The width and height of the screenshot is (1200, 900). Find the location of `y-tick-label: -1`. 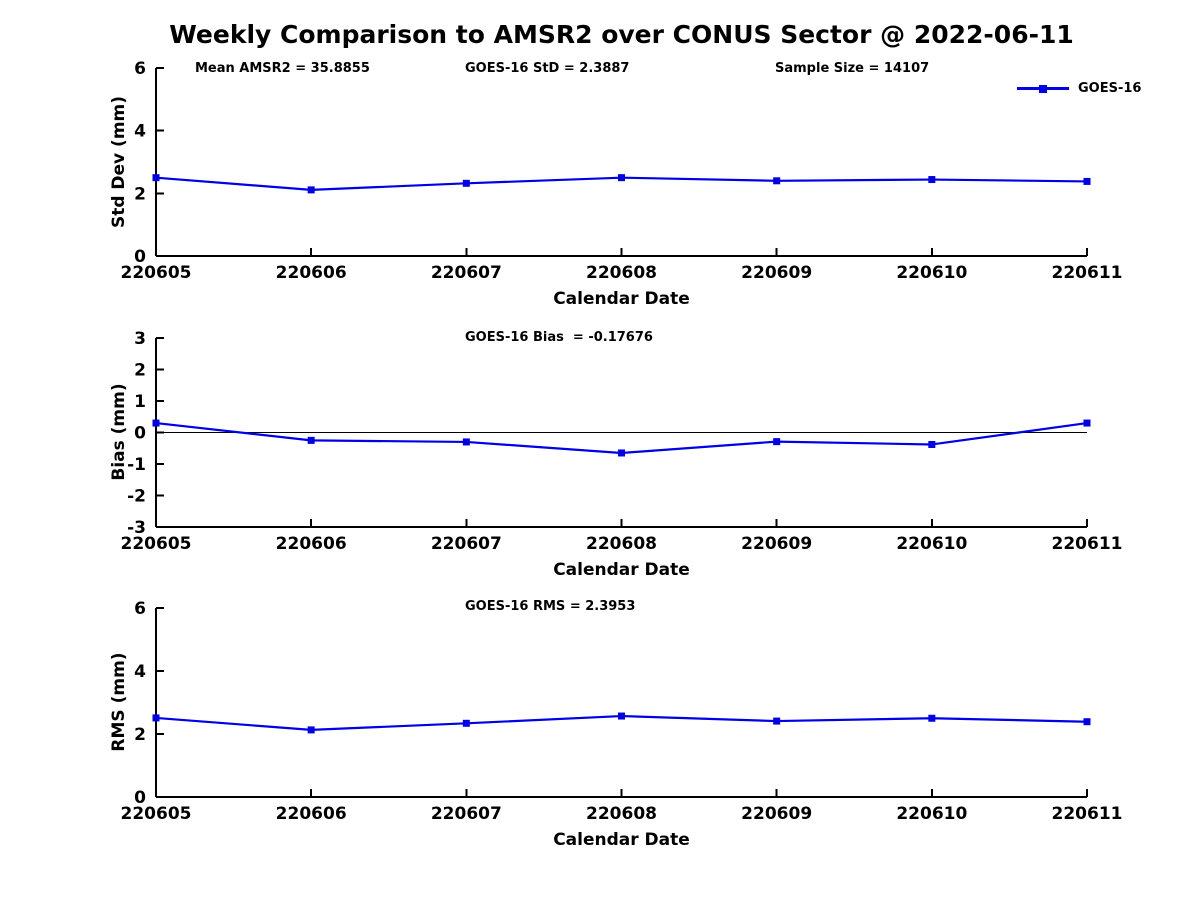

y-tick-label: -1 is located at coordinates (136, 465).